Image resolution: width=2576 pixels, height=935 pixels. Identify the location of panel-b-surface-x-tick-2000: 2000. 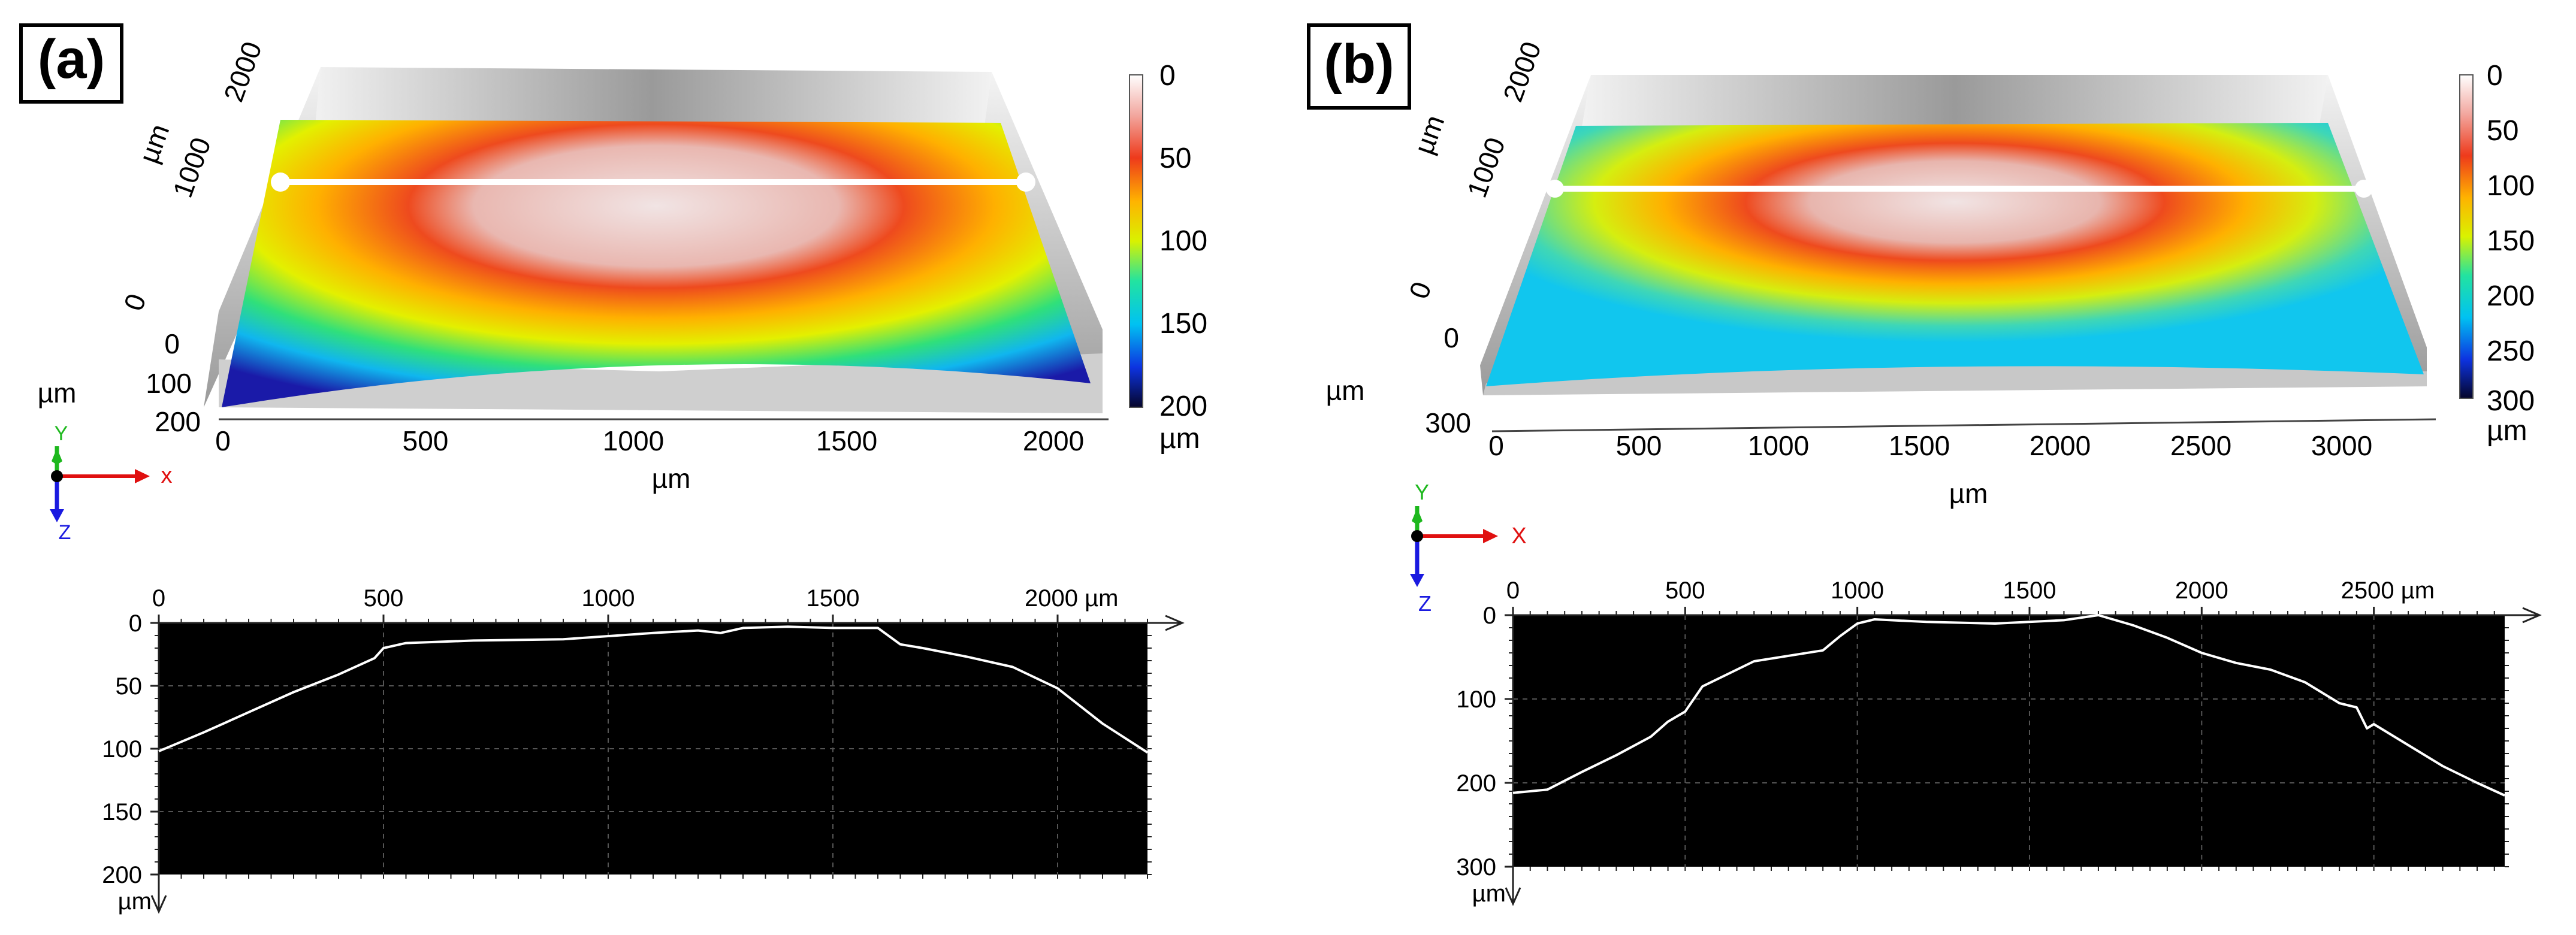
(2060, 445).